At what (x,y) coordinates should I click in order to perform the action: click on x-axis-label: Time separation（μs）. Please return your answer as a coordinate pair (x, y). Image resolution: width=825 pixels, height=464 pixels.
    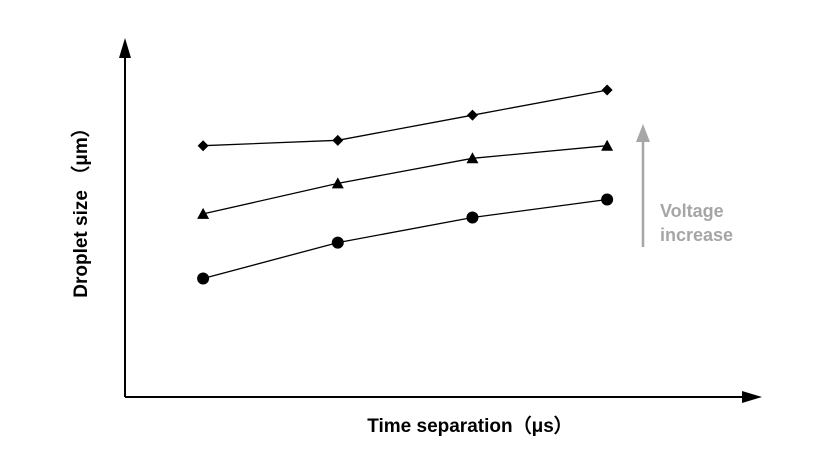
    Looking at the image, I should click on (470, 425).